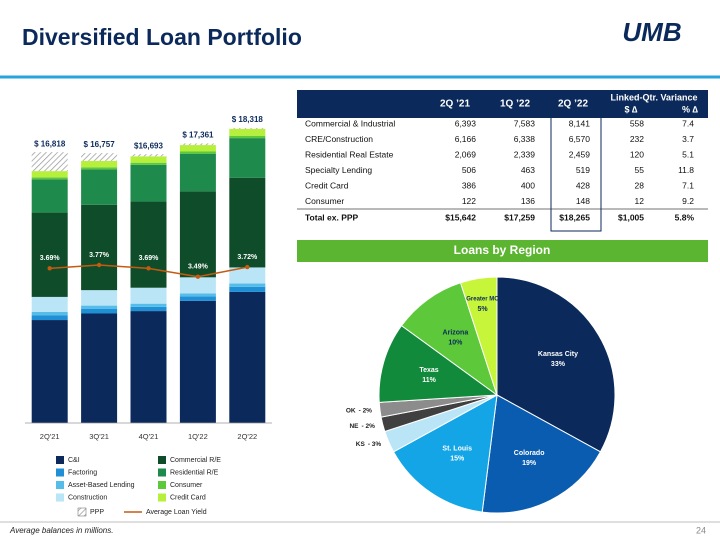 The height and width of the screenshot is (540, 720). Describe the element at coordinates (637, 123) in the screenshot. I see `cell: 558` at that location.